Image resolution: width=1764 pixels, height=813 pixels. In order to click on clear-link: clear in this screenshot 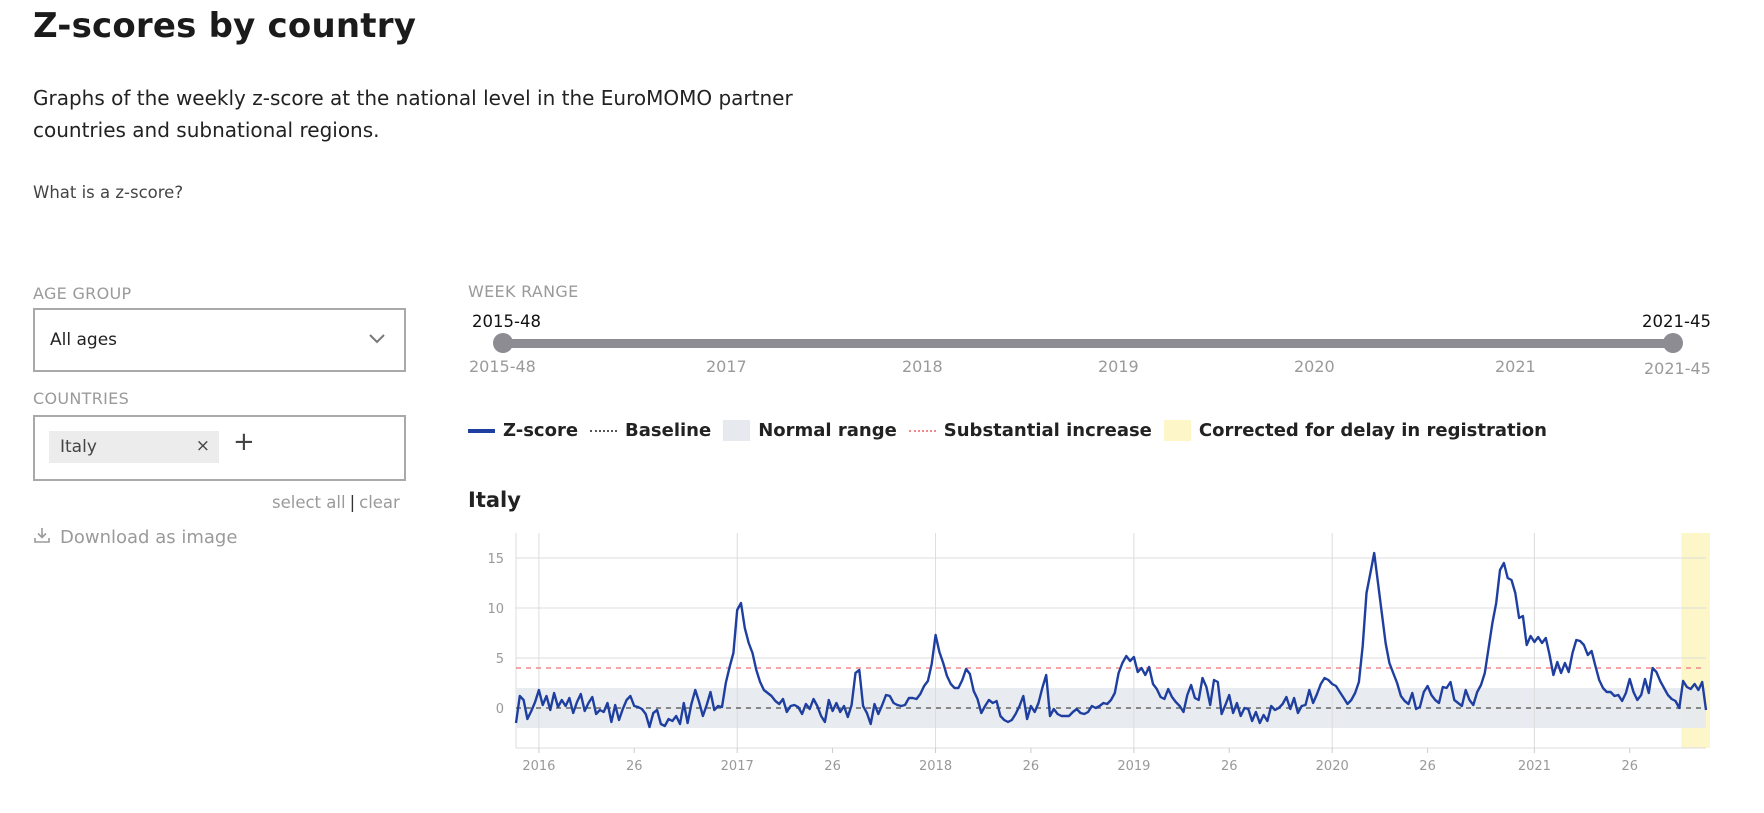, I will do `click(379, 502)`.